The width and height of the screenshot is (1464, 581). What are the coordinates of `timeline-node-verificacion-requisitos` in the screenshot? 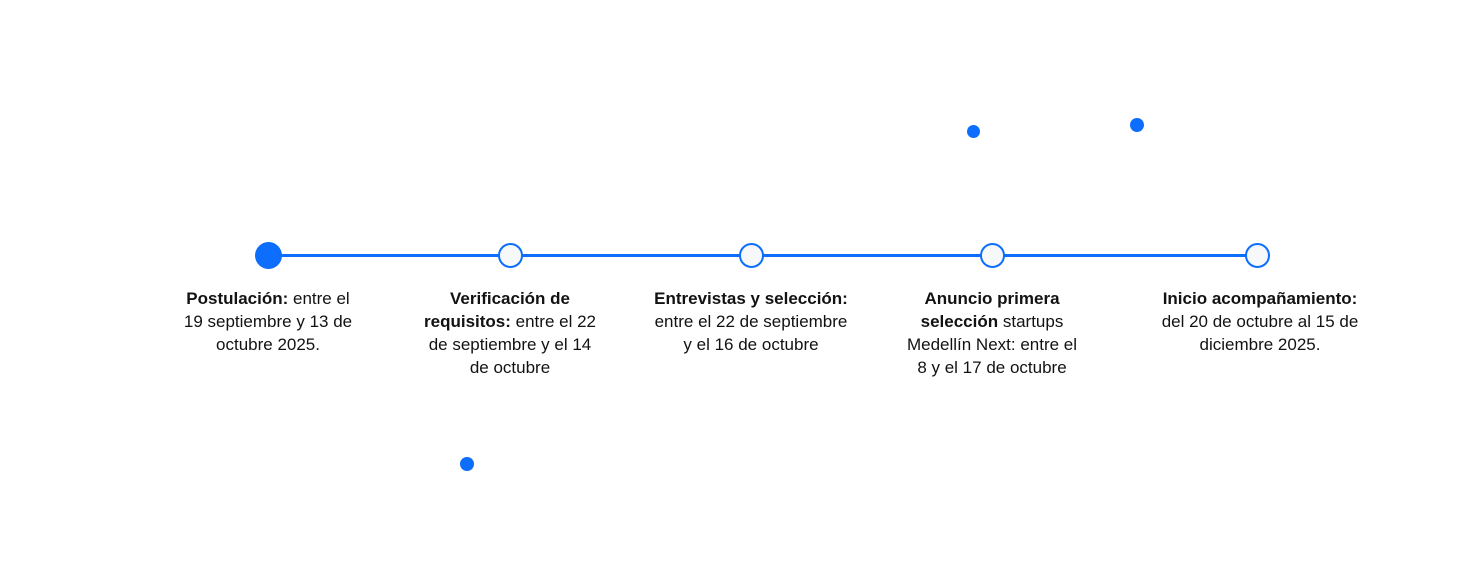 It's located at (510, 255).